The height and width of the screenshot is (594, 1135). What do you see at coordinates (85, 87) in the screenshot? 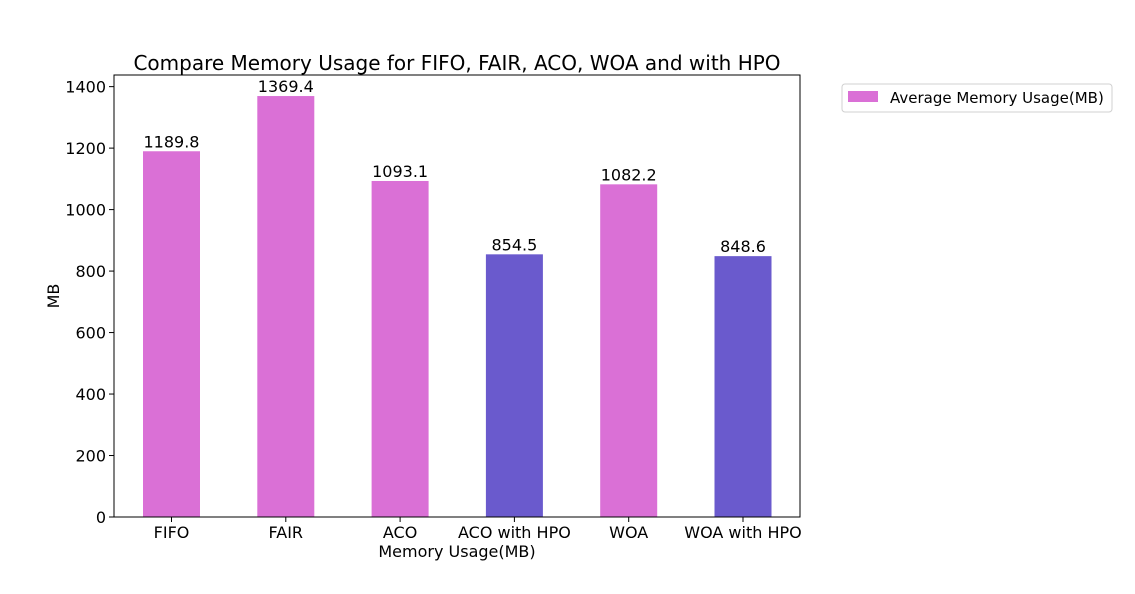
I see `y-tick-label-1400: 1400` at bounding box center [85, 87].